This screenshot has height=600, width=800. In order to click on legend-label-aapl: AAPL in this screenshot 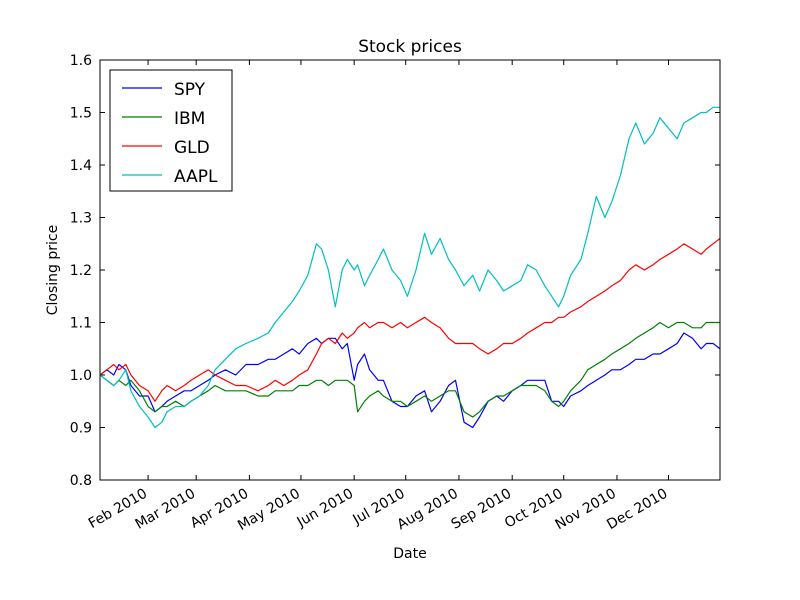, I will do `click(196, 177)`.